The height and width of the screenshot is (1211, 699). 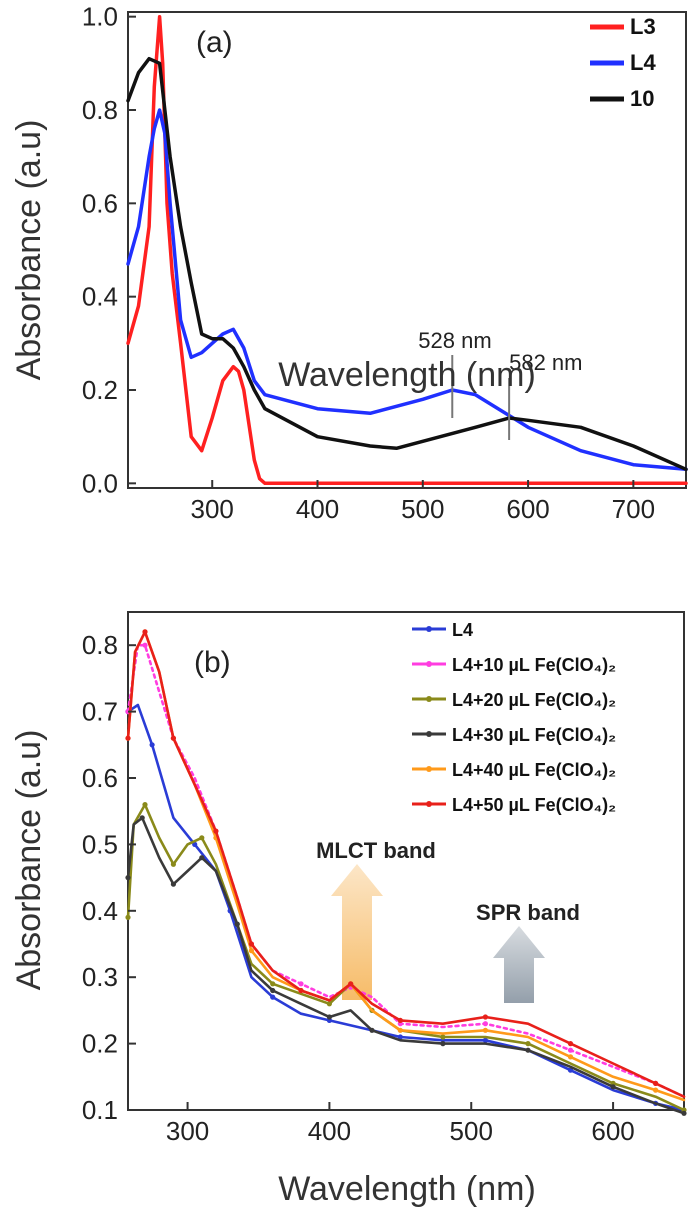 I want to click on legend-label-a-1: L4, so click(x=643, y=62).